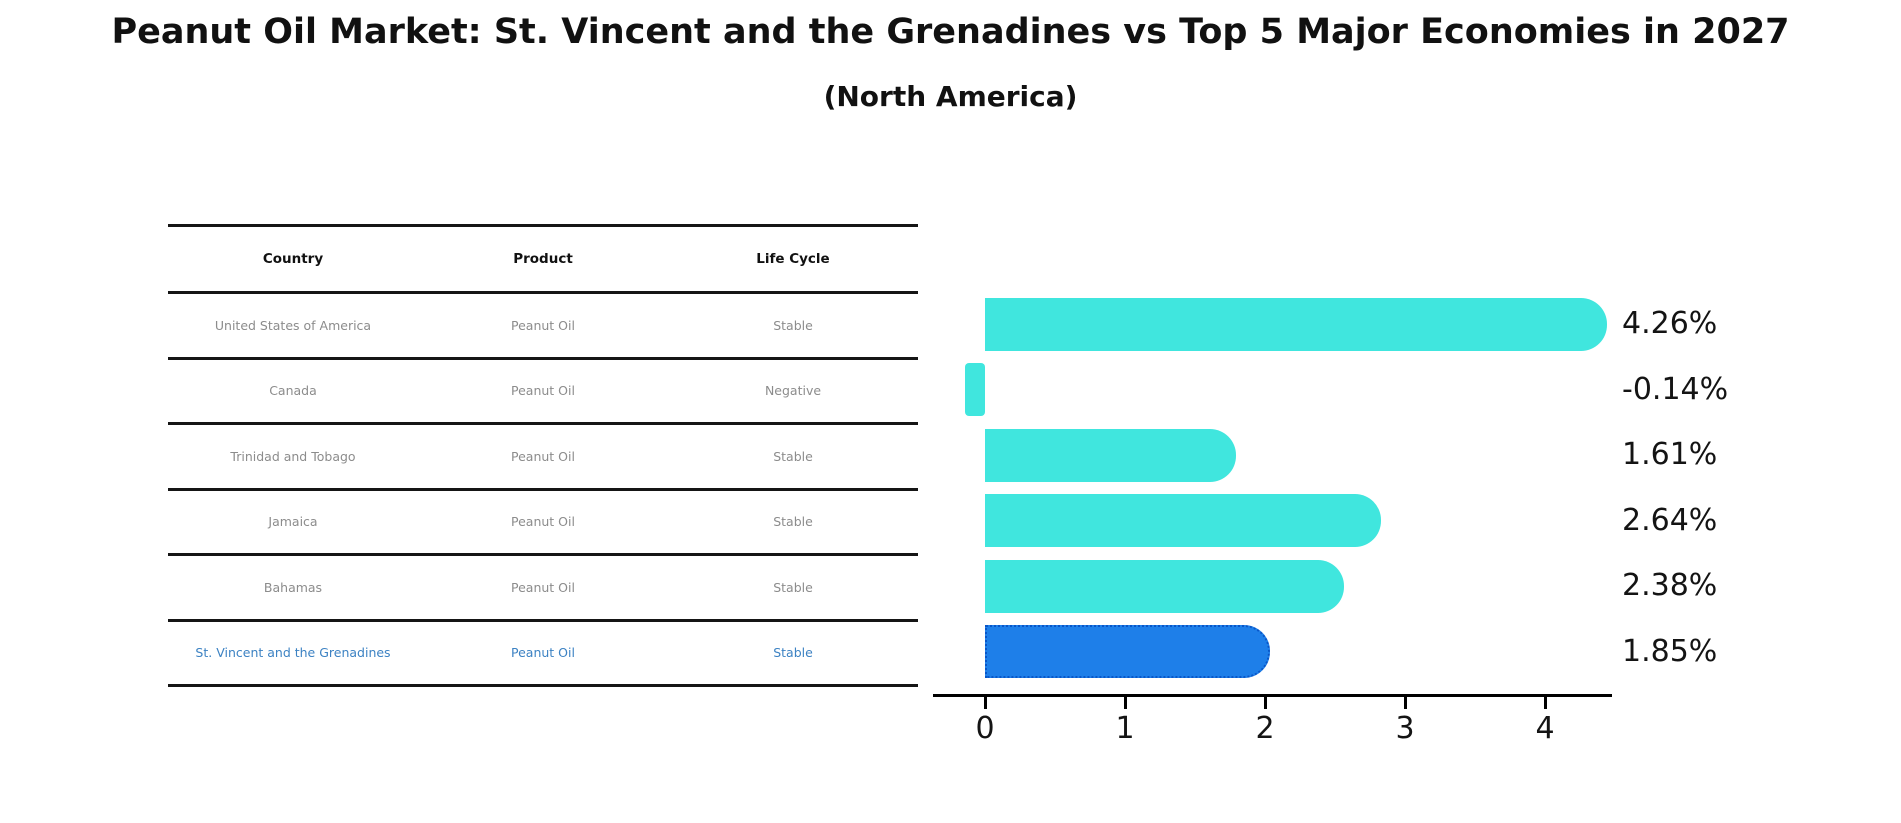 The height and width of the screenshot is (823, 1901). I want to click on table-row: Bahamas Peanut Oil Stable, so click(543, 589).